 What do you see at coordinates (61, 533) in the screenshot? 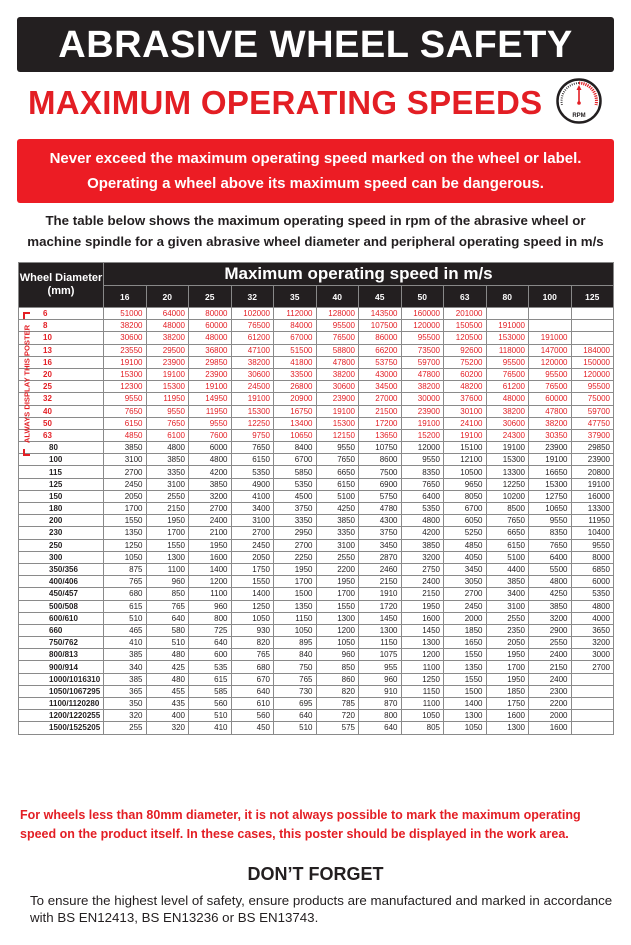
I see `diameter-cell: 230` at bounding box center [61, 533].